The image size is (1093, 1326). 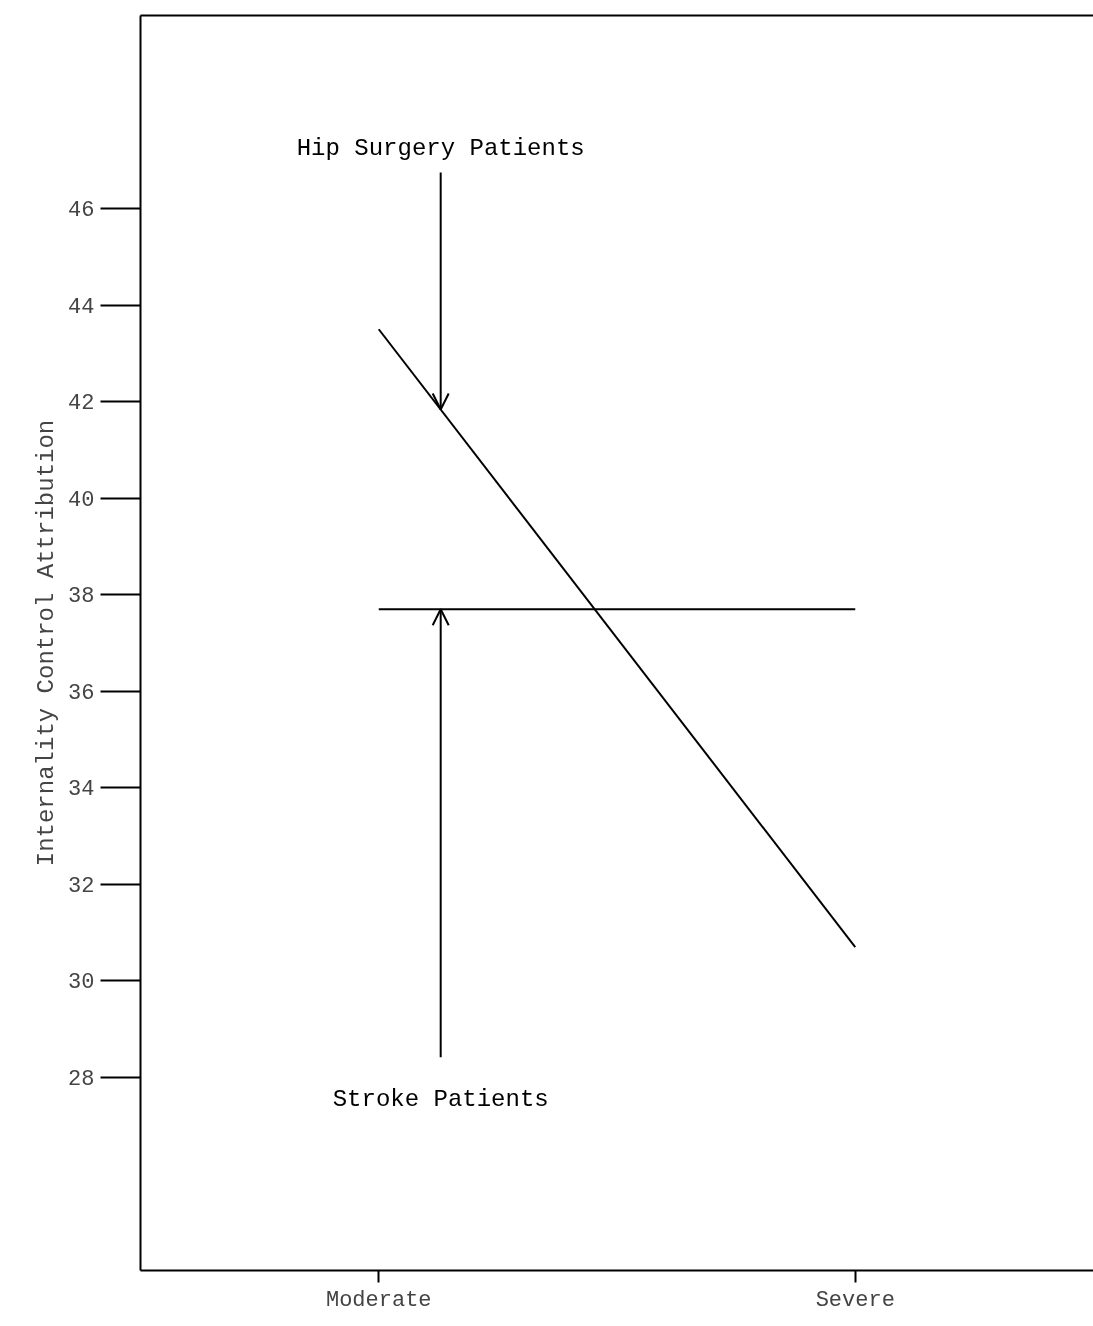 What do you see at coordinates (440, 149) in the screenshot?
I see `text: Hip Surgery Patients` at bounding box center [440, 149].